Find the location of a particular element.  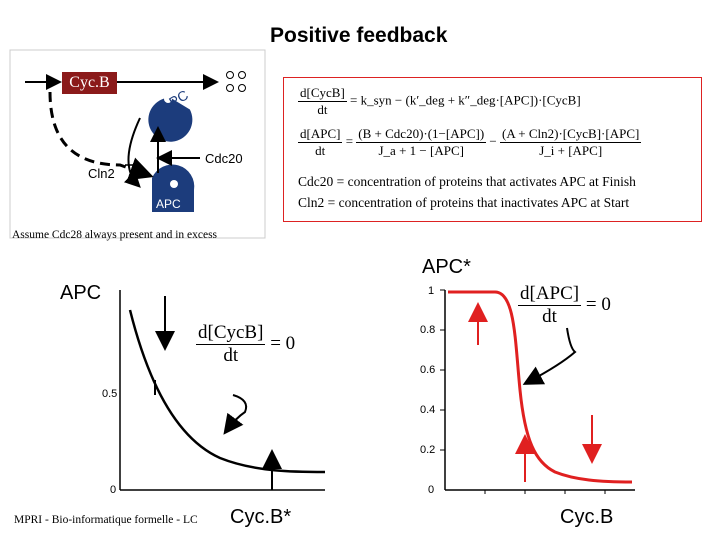

cycb-nullcline-curve is located at coordinates (227, 391).